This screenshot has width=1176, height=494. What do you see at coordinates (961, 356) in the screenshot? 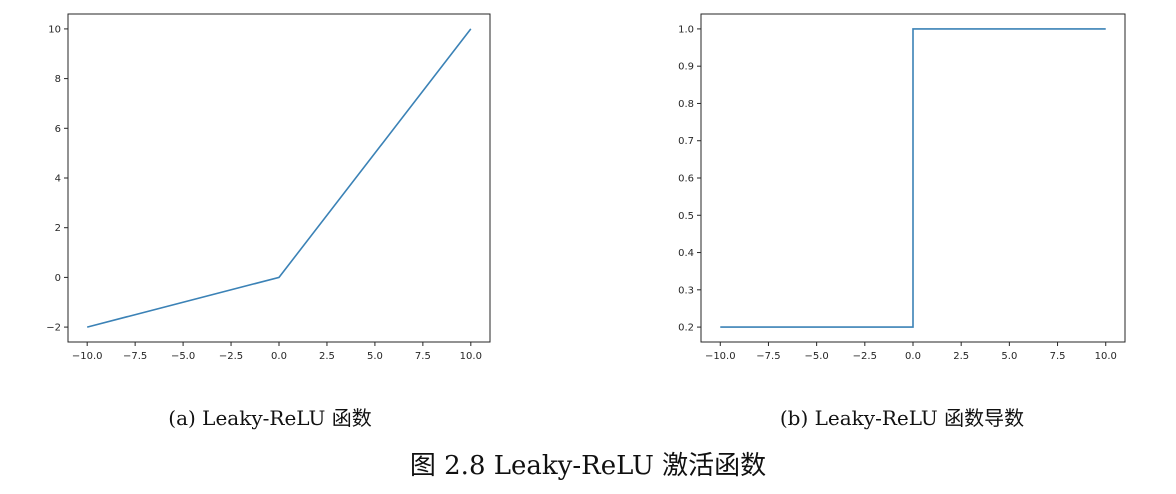
I see `chart-b-x-tick-label: 2.5` at bounding box center [961, 356].